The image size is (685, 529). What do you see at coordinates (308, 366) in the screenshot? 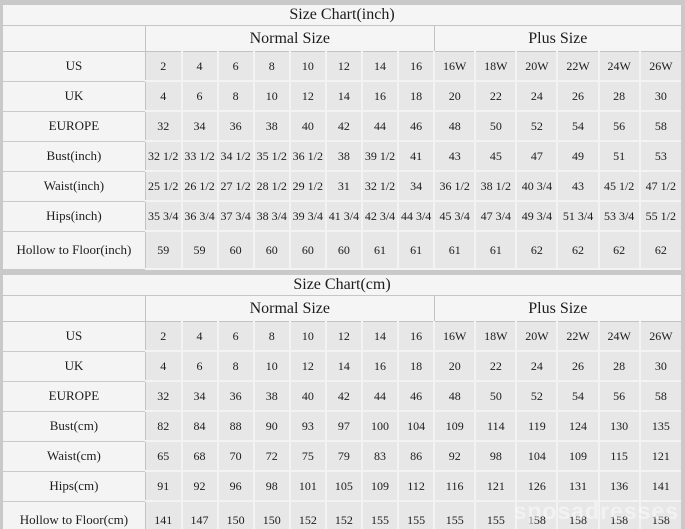
I see `size-value-cell: 12` at bounding box center [308, 366].